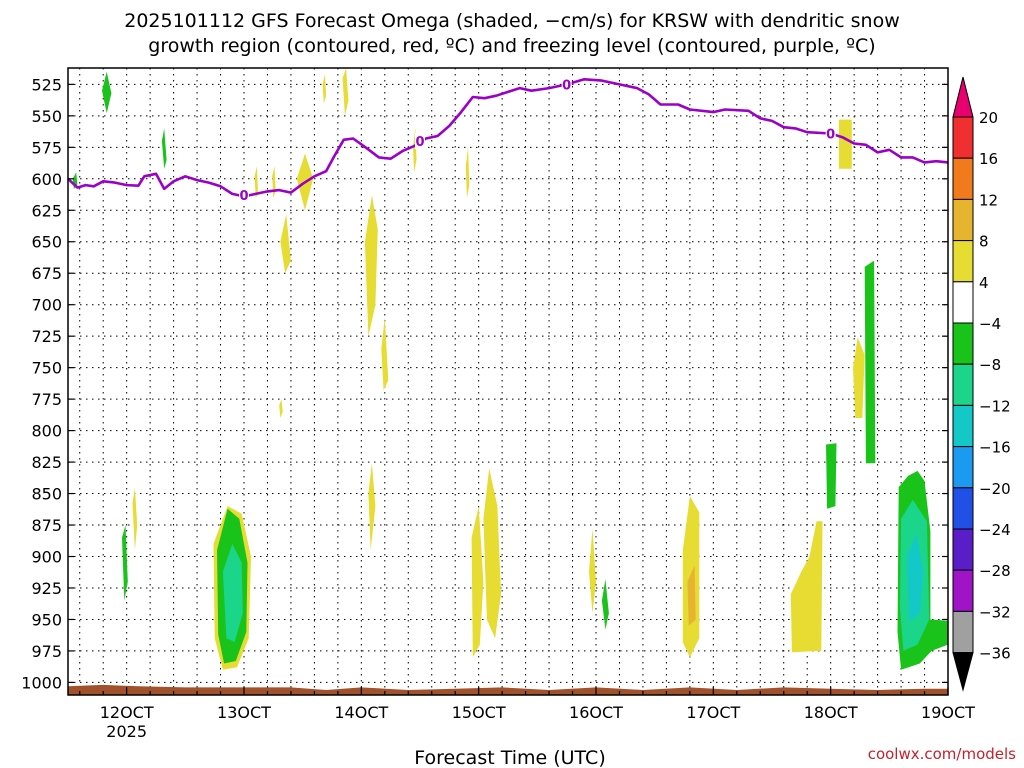  Describe the element at coordinates (995, 448) in the screenshot. I see `colorbar-label-8: −16` at that location.